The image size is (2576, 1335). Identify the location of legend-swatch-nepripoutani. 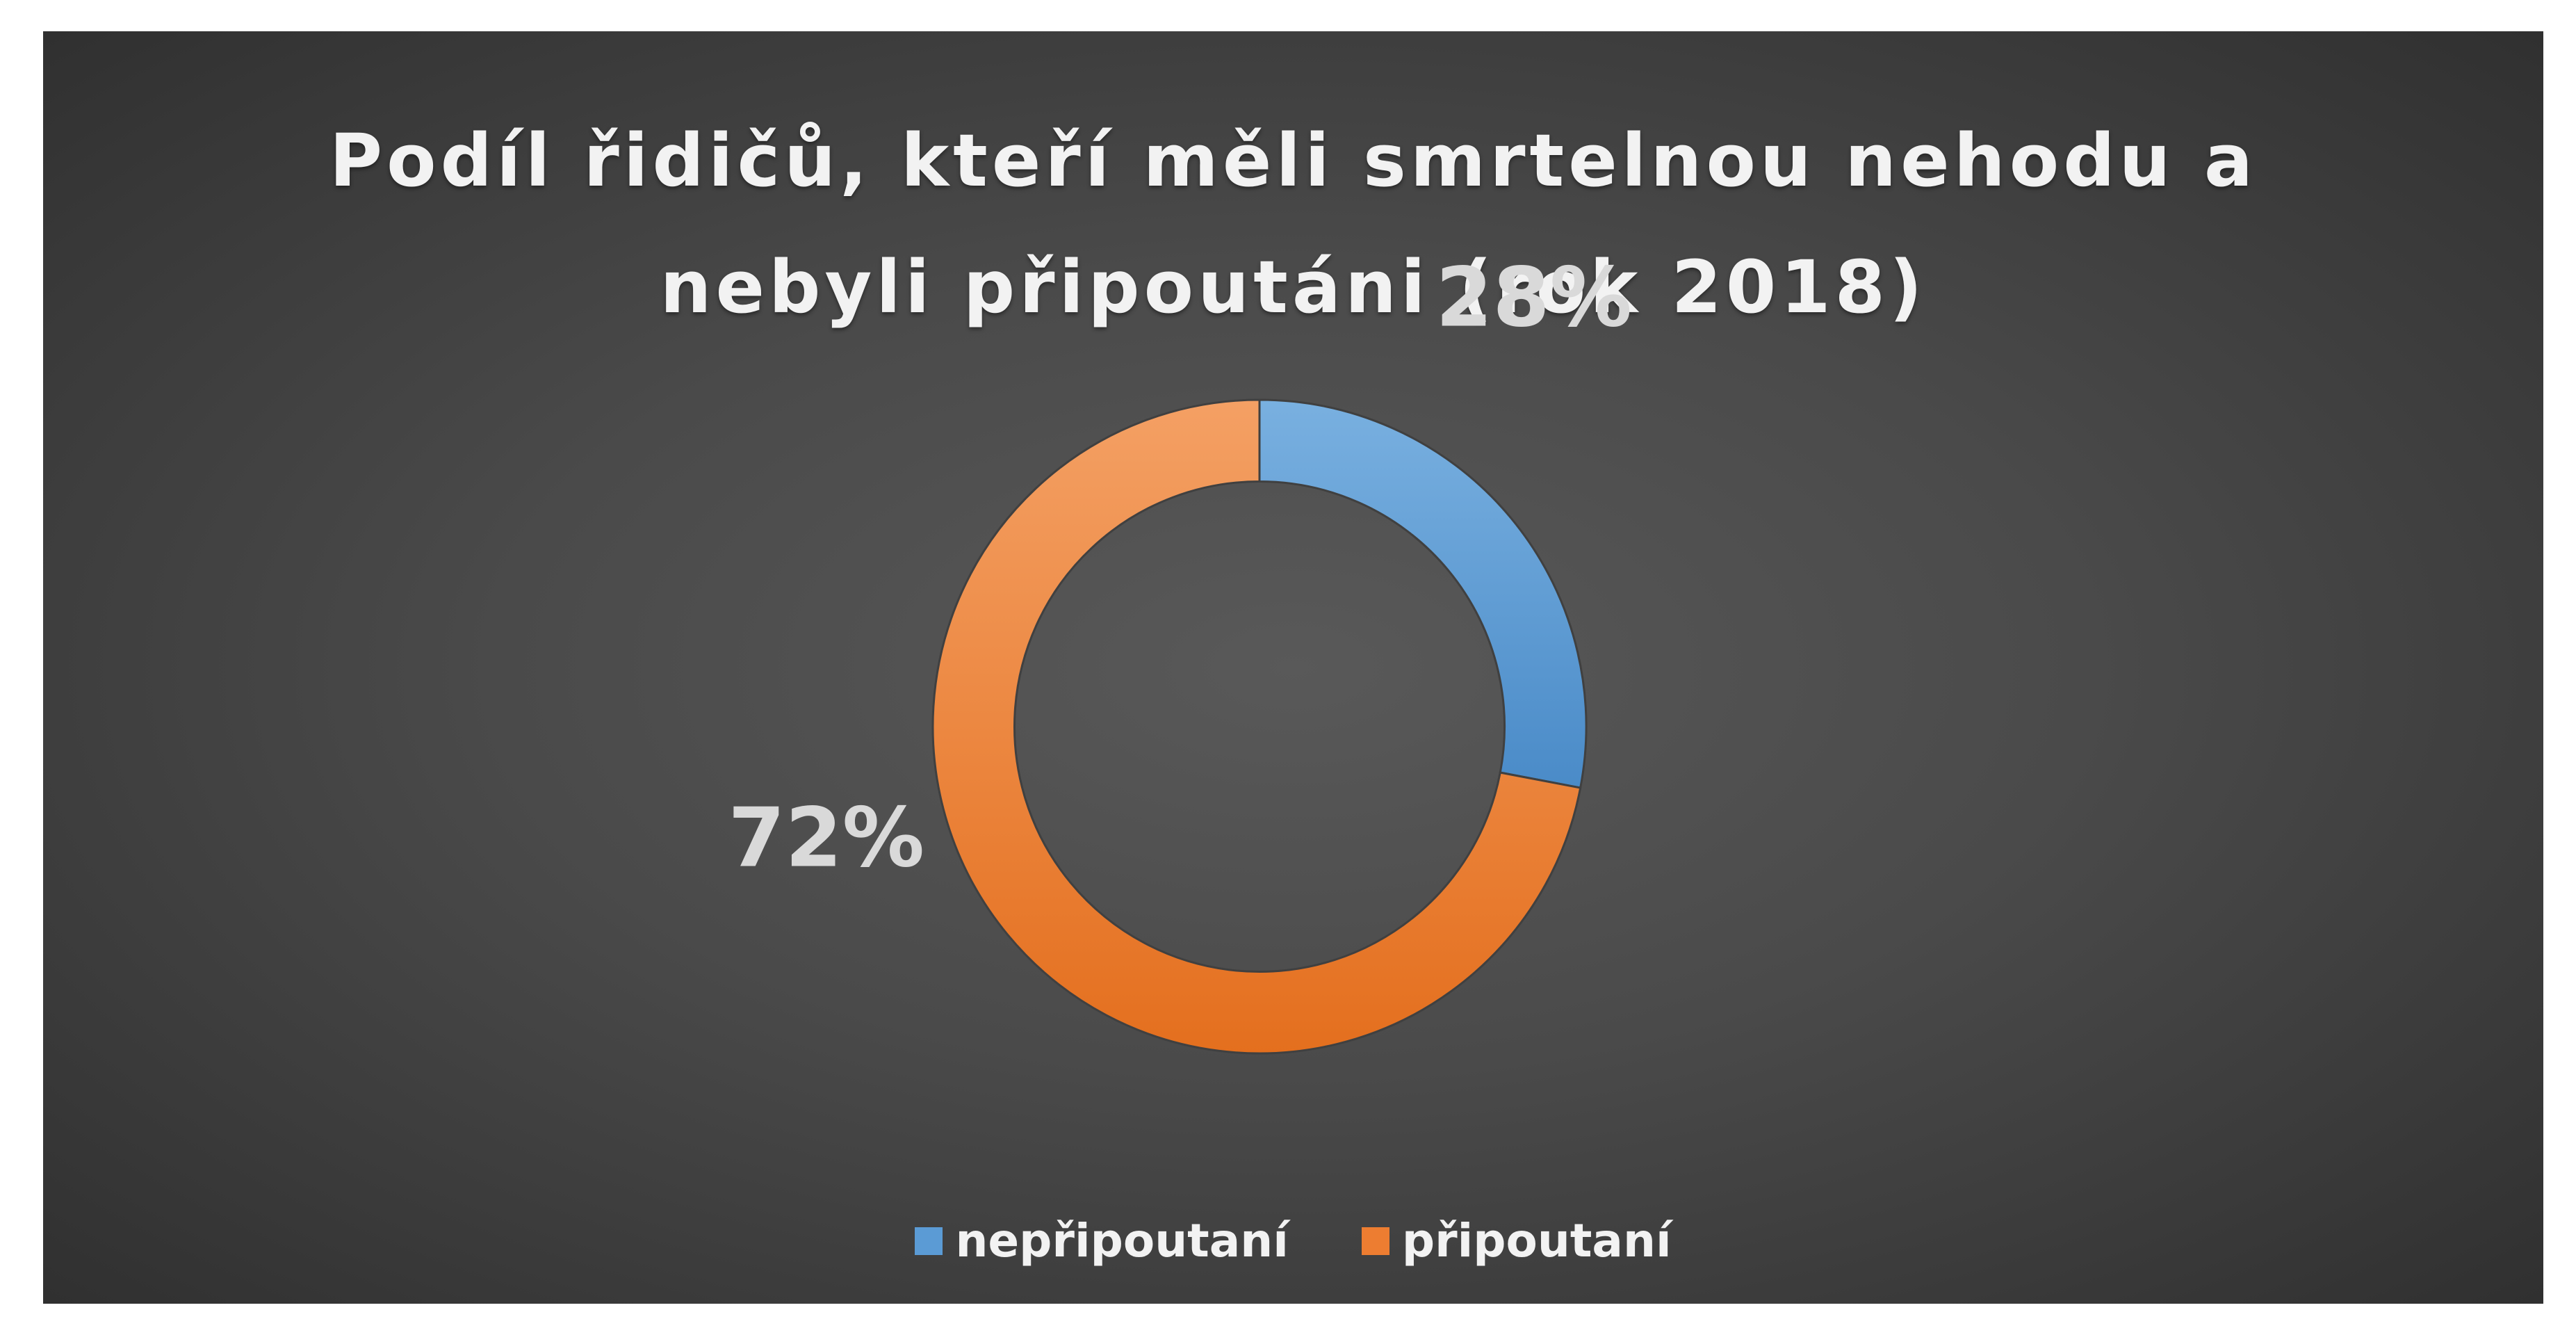
(929, 1241).